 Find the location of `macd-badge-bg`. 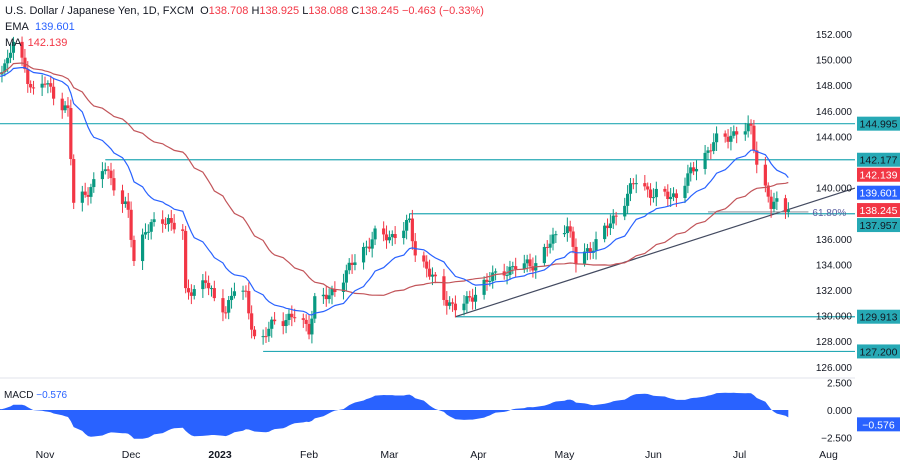

macd-badge-bg is located at coordinates (878, 424).